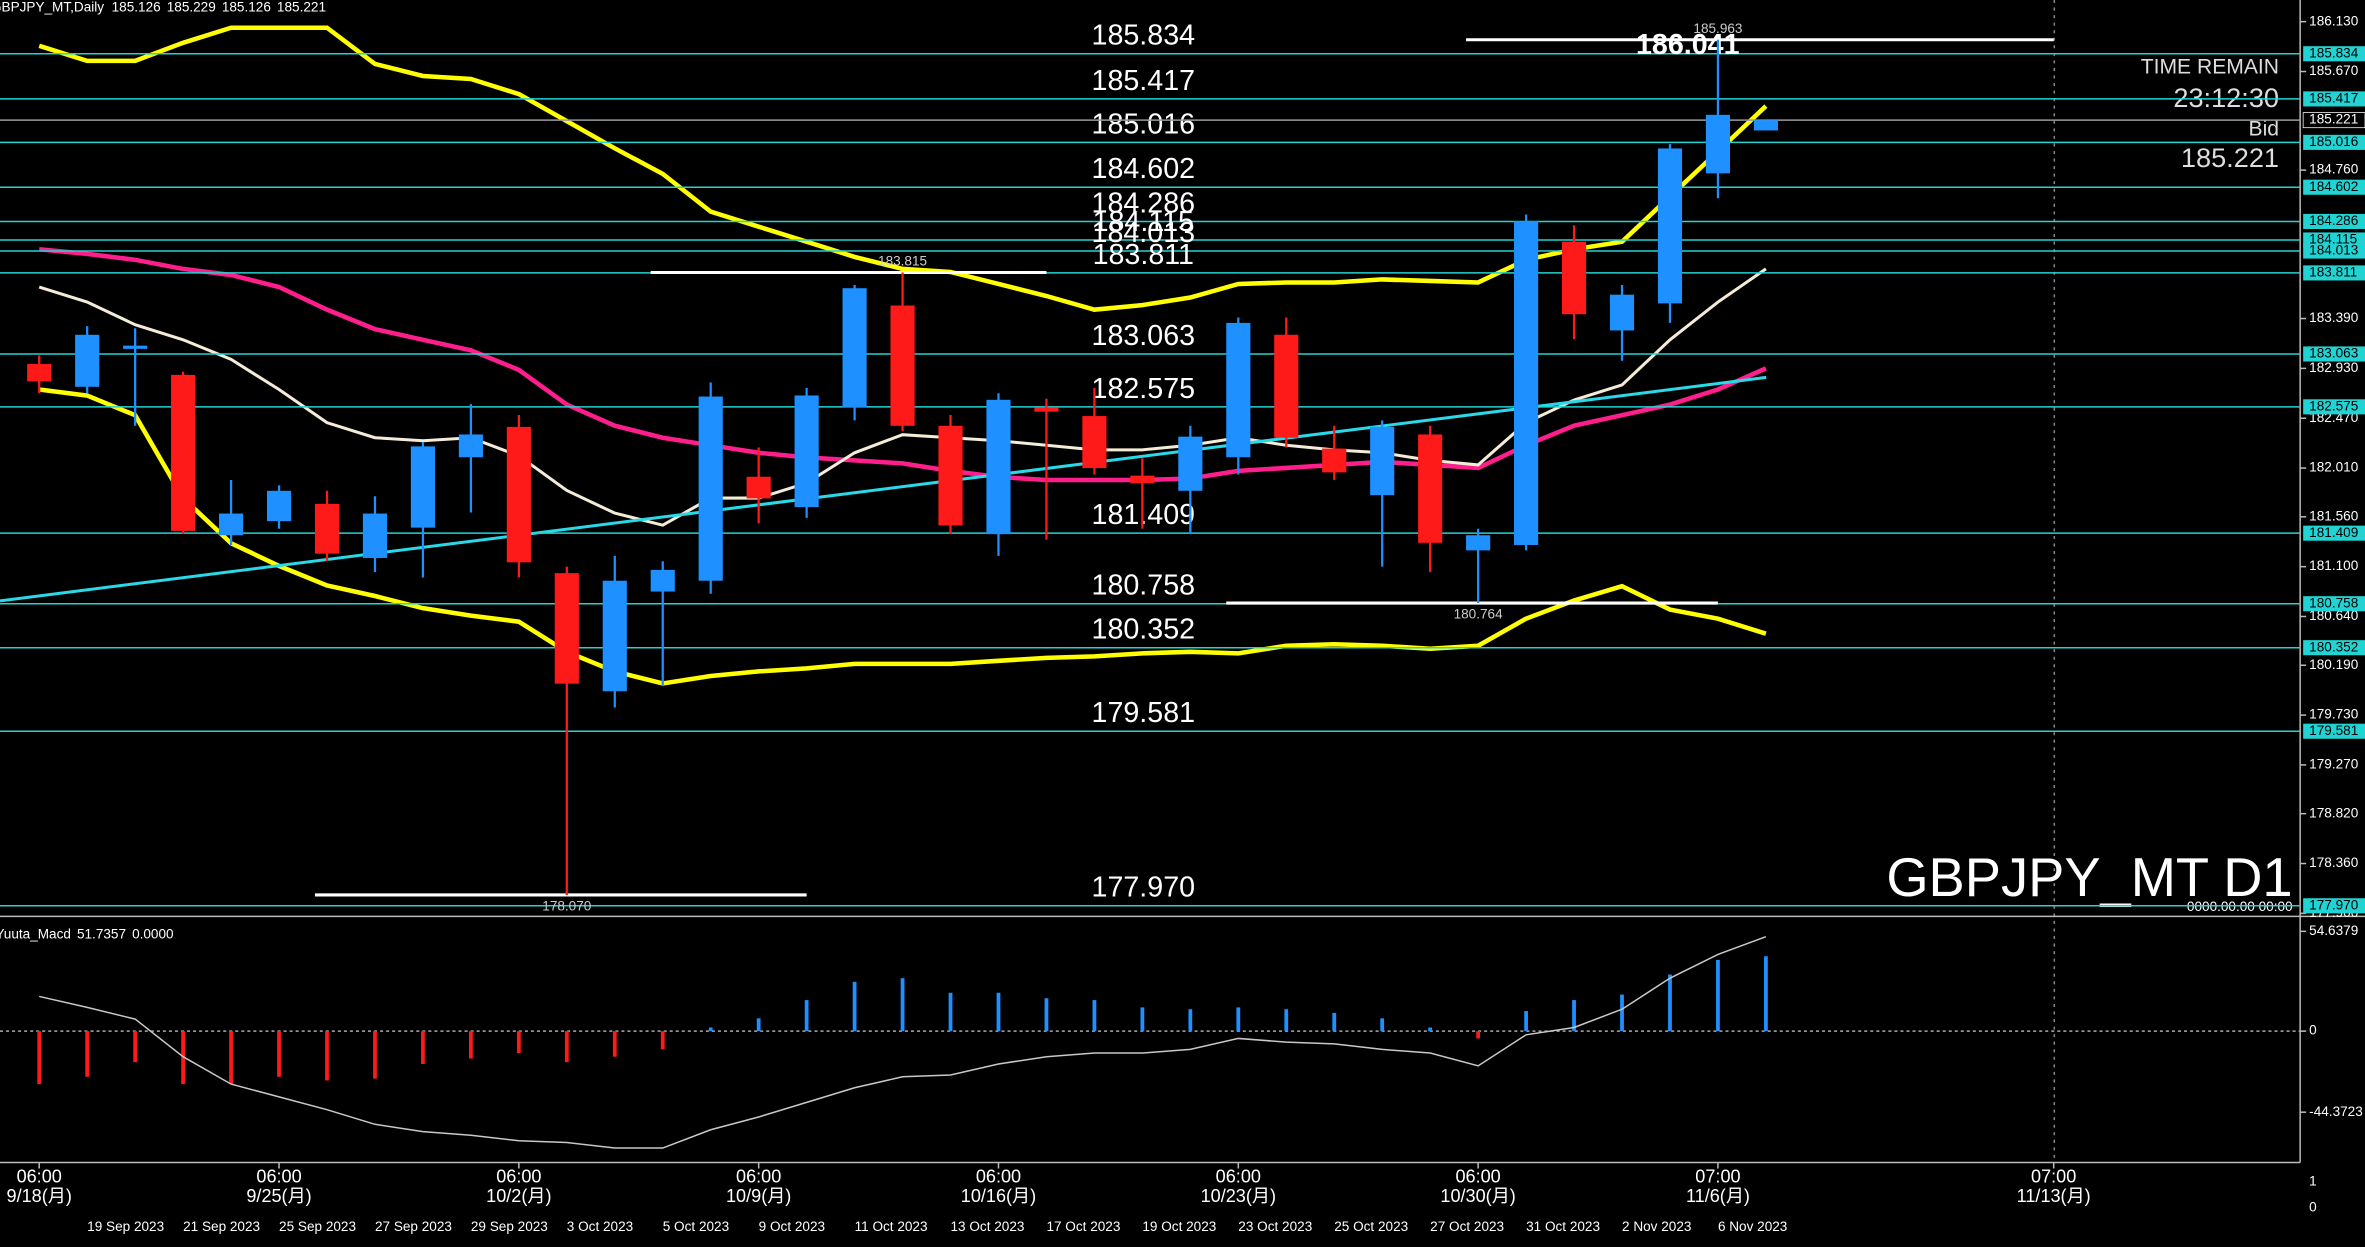 Image resolution: width=2365 pixels, height=1247 pixels. What do you see at coordinates (696, 1226) in the screenshot?
I see `x-date-label: 5 Oct 2023` at bounding box center [696, 1226].